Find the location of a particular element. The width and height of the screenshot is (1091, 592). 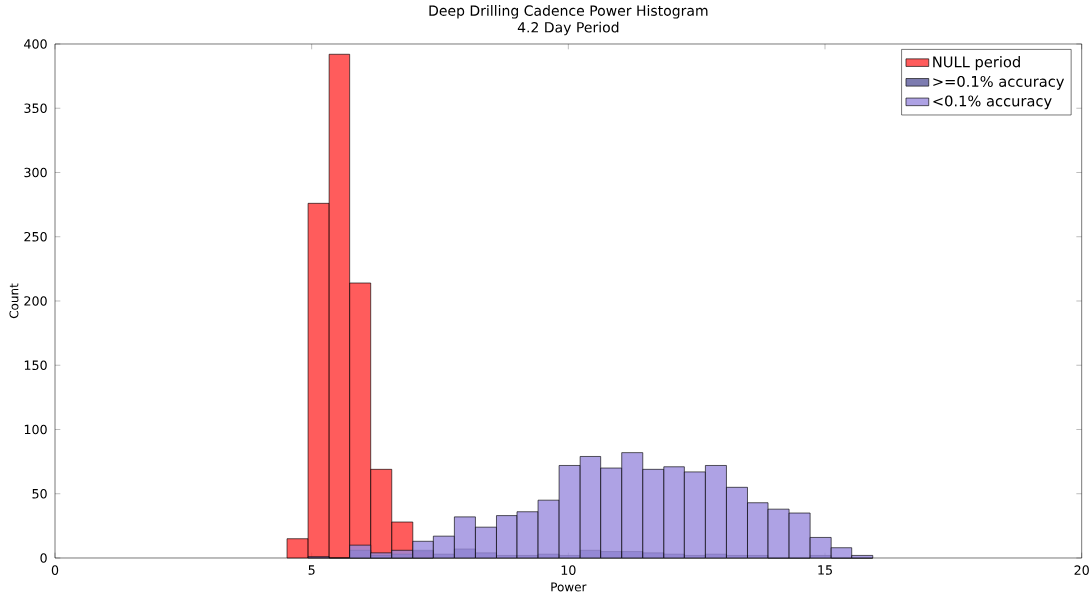

x-tick-label: 0 is located at coordinates (55, 570).